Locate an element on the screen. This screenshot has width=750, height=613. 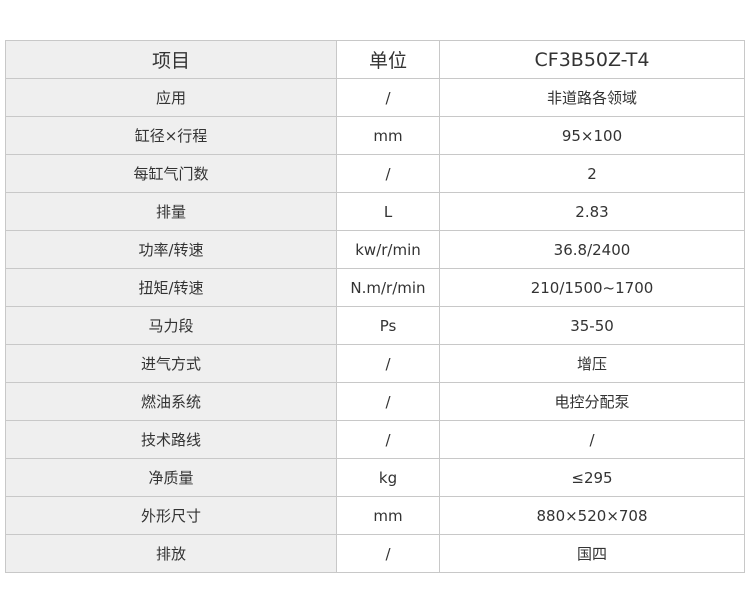
table-row: 功率/转速 kw/r/min 36.8/2400 is located at coordinates (375, 249).